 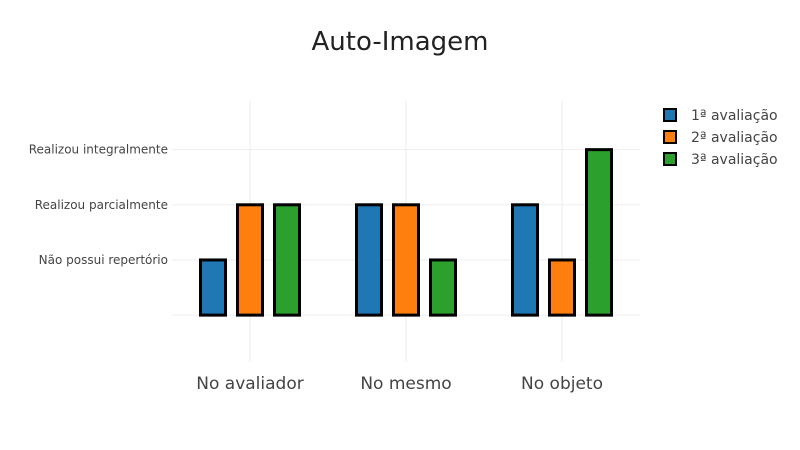 I want to click on x-tick-label: No mesmo, so click(x=405, y=384).